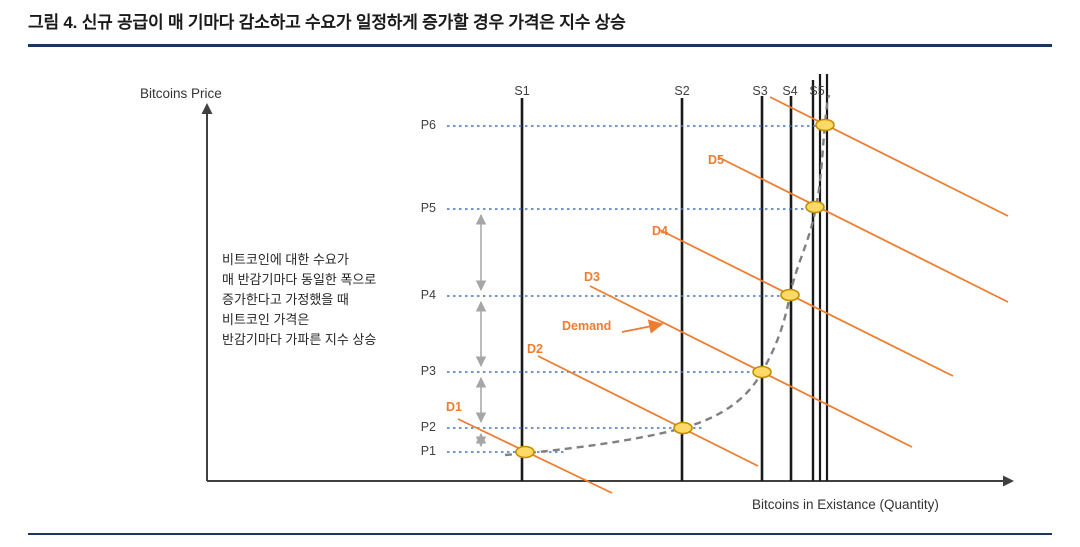 The image size is (1080, 547). I want to click on demand-line-d2, so click(648, 411).